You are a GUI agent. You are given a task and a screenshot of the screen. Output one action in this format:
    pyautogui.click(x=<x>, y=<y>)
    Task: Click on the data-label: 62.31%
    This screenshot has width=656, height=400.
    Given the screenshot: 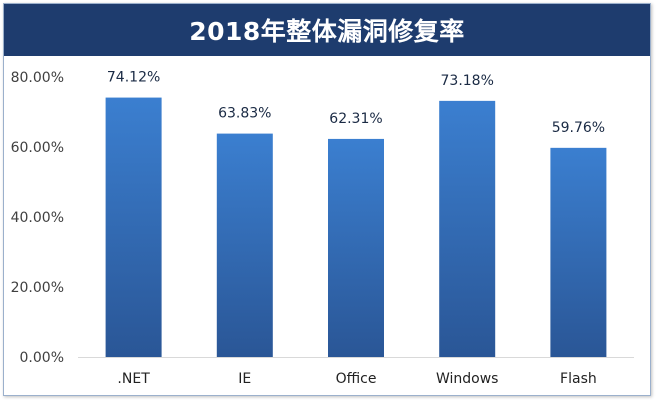 What is the action you would take?
    pyautogui.click(x=355, y=119)
    